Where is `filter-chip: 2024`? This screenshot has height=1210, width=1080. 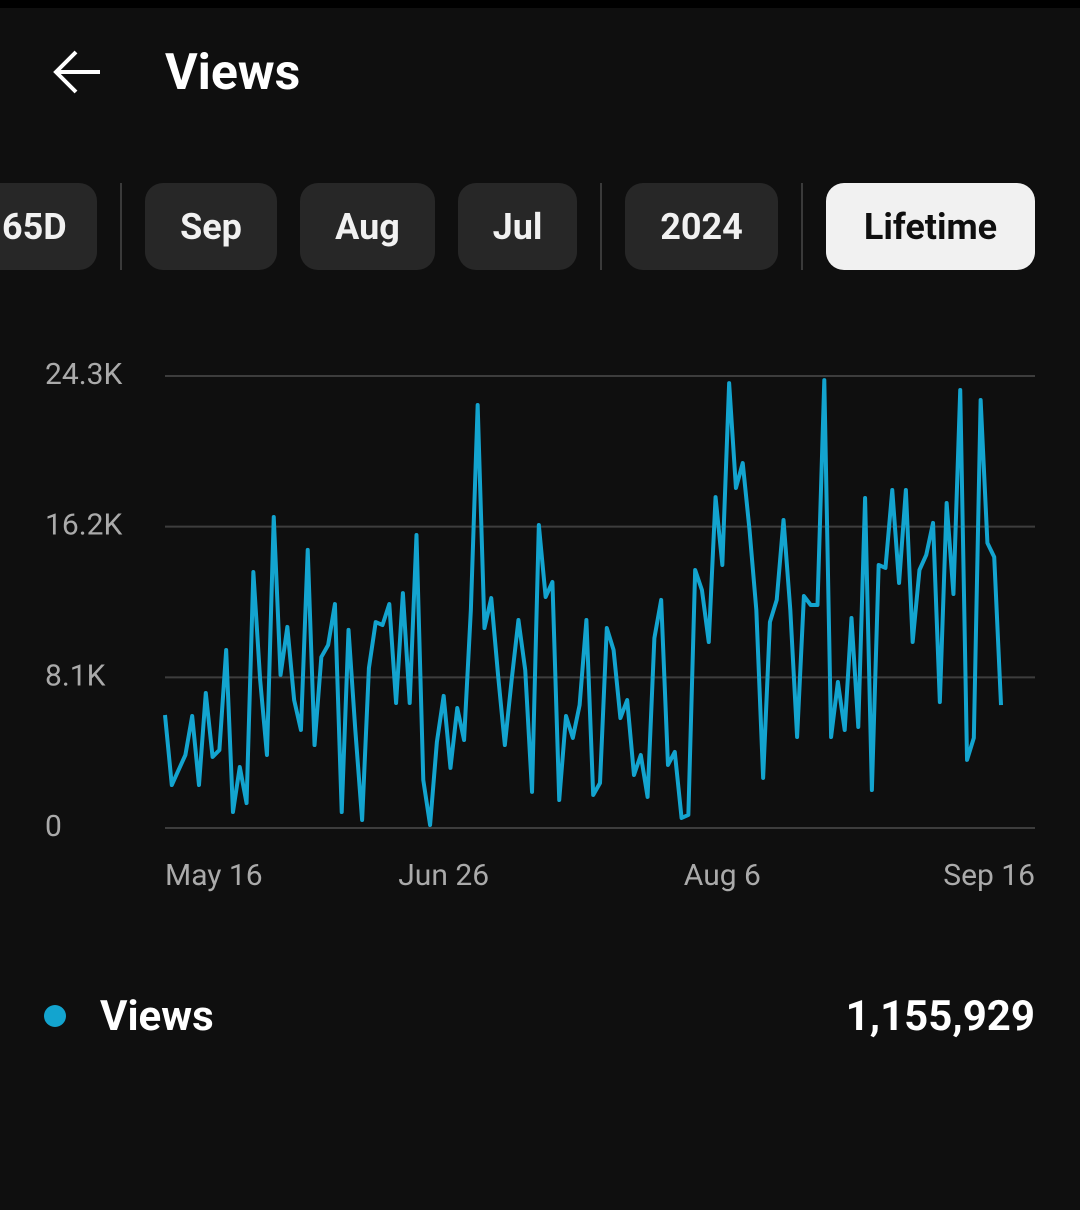
filter-chip: 2024 is located at coordinates (701, 226).